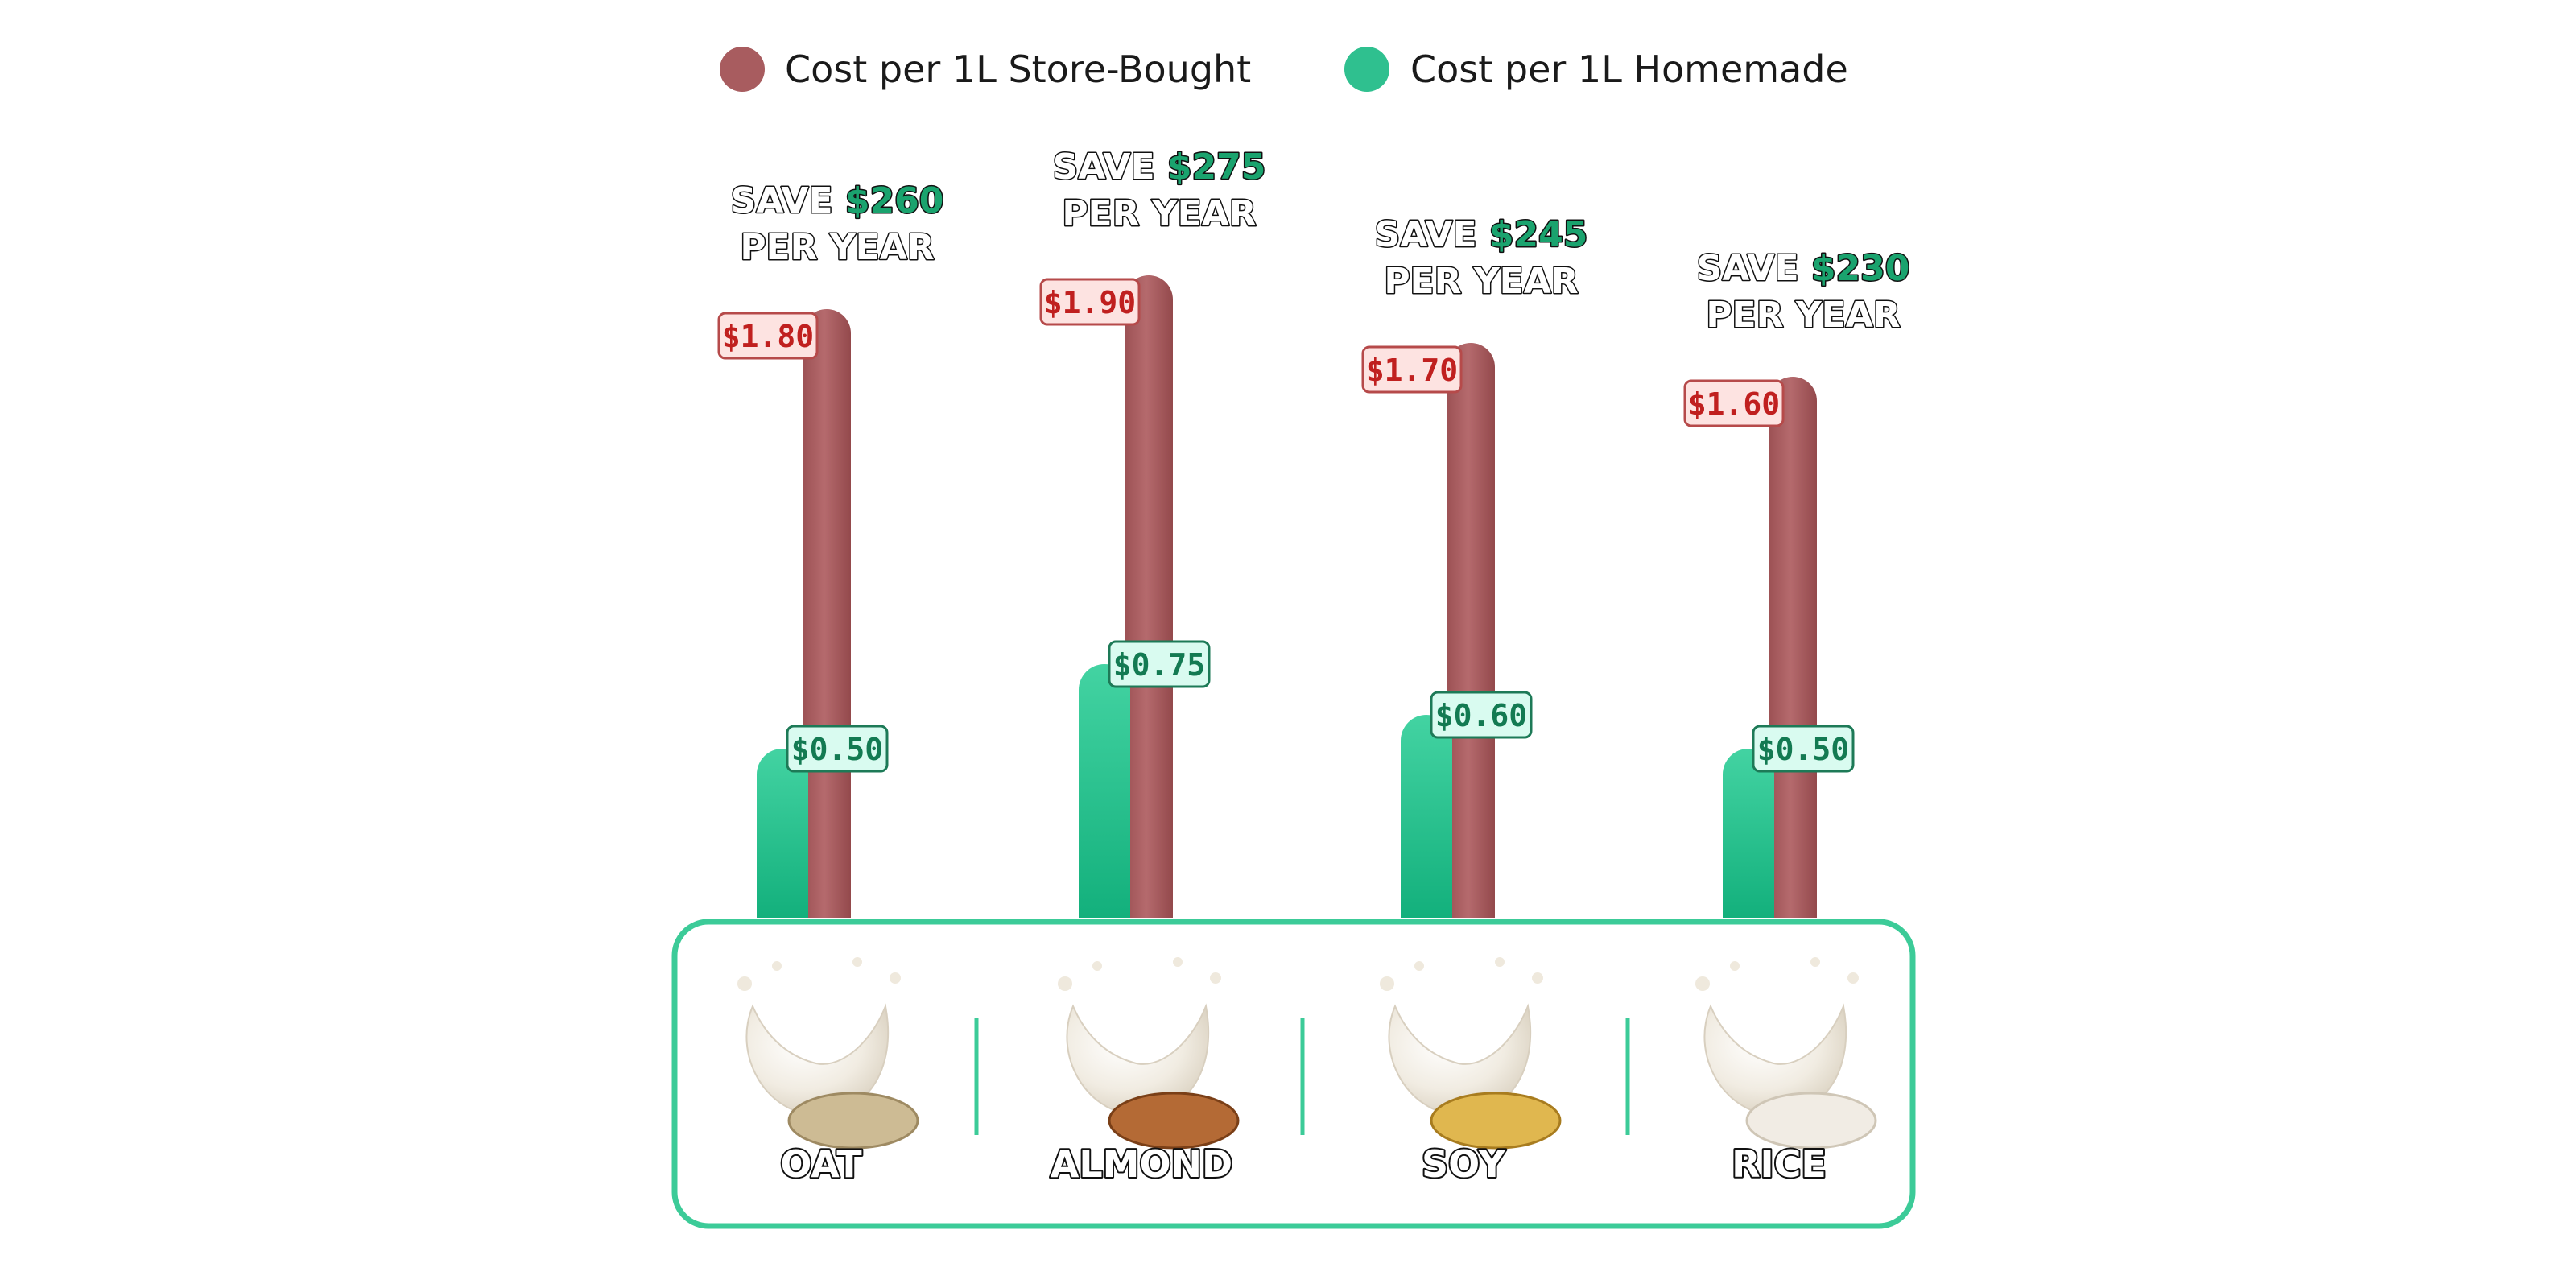 This screenshot has height=1288, width=2576. I want to click on annotation-amount-oat: $260, so click(894, 200).